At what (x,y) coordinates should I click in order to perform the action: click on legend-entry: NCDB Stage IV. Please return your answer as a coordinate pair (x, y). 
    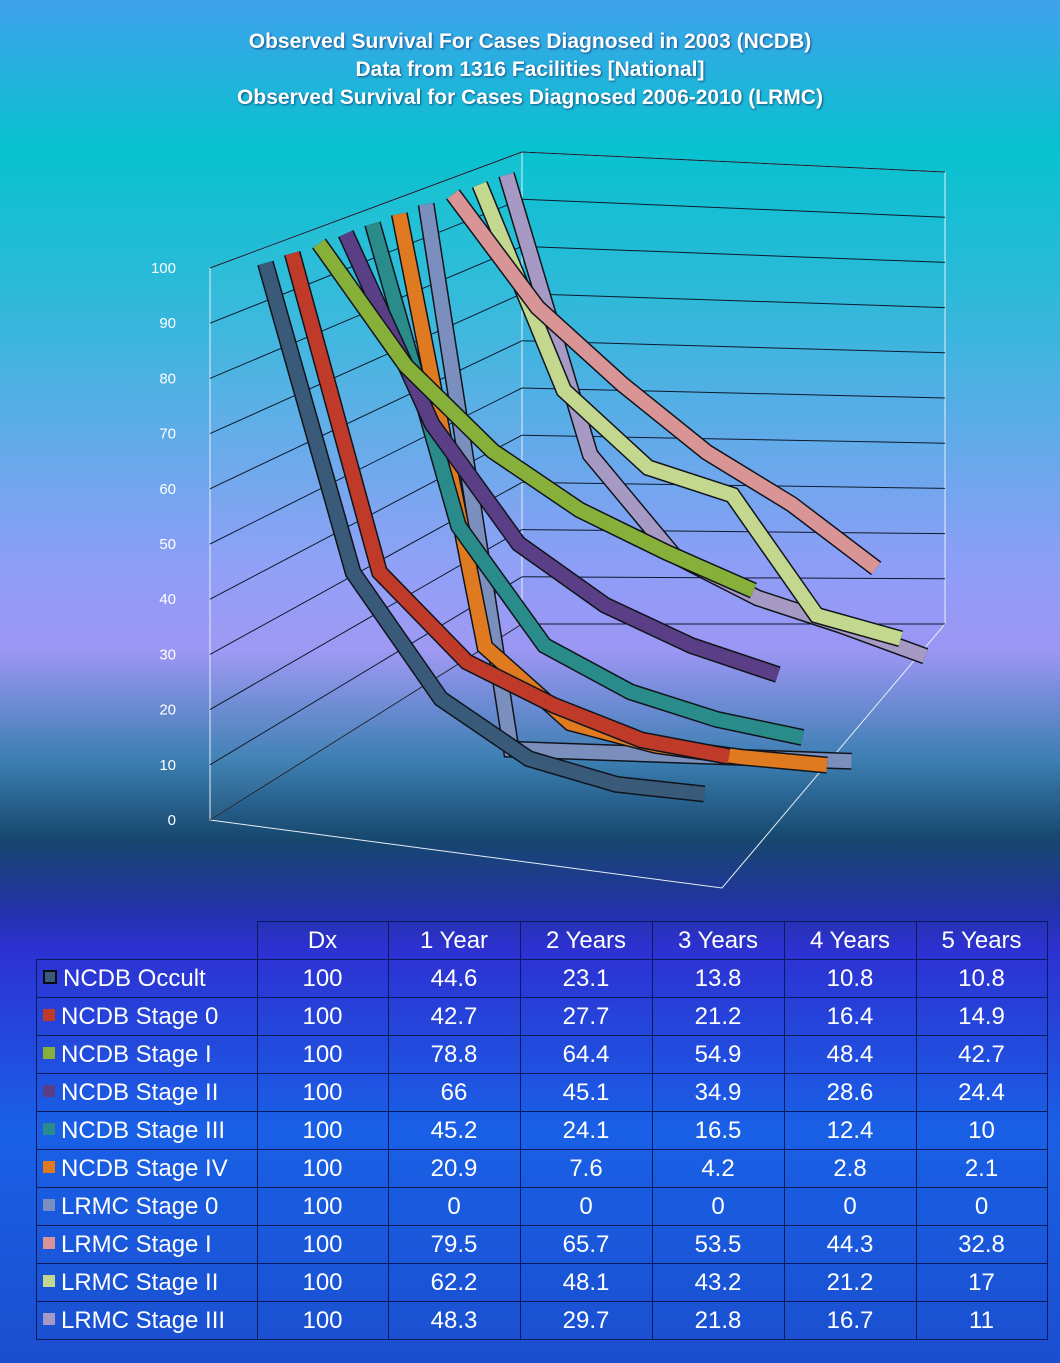
    Looking at the image, I should click on (147, 1168).